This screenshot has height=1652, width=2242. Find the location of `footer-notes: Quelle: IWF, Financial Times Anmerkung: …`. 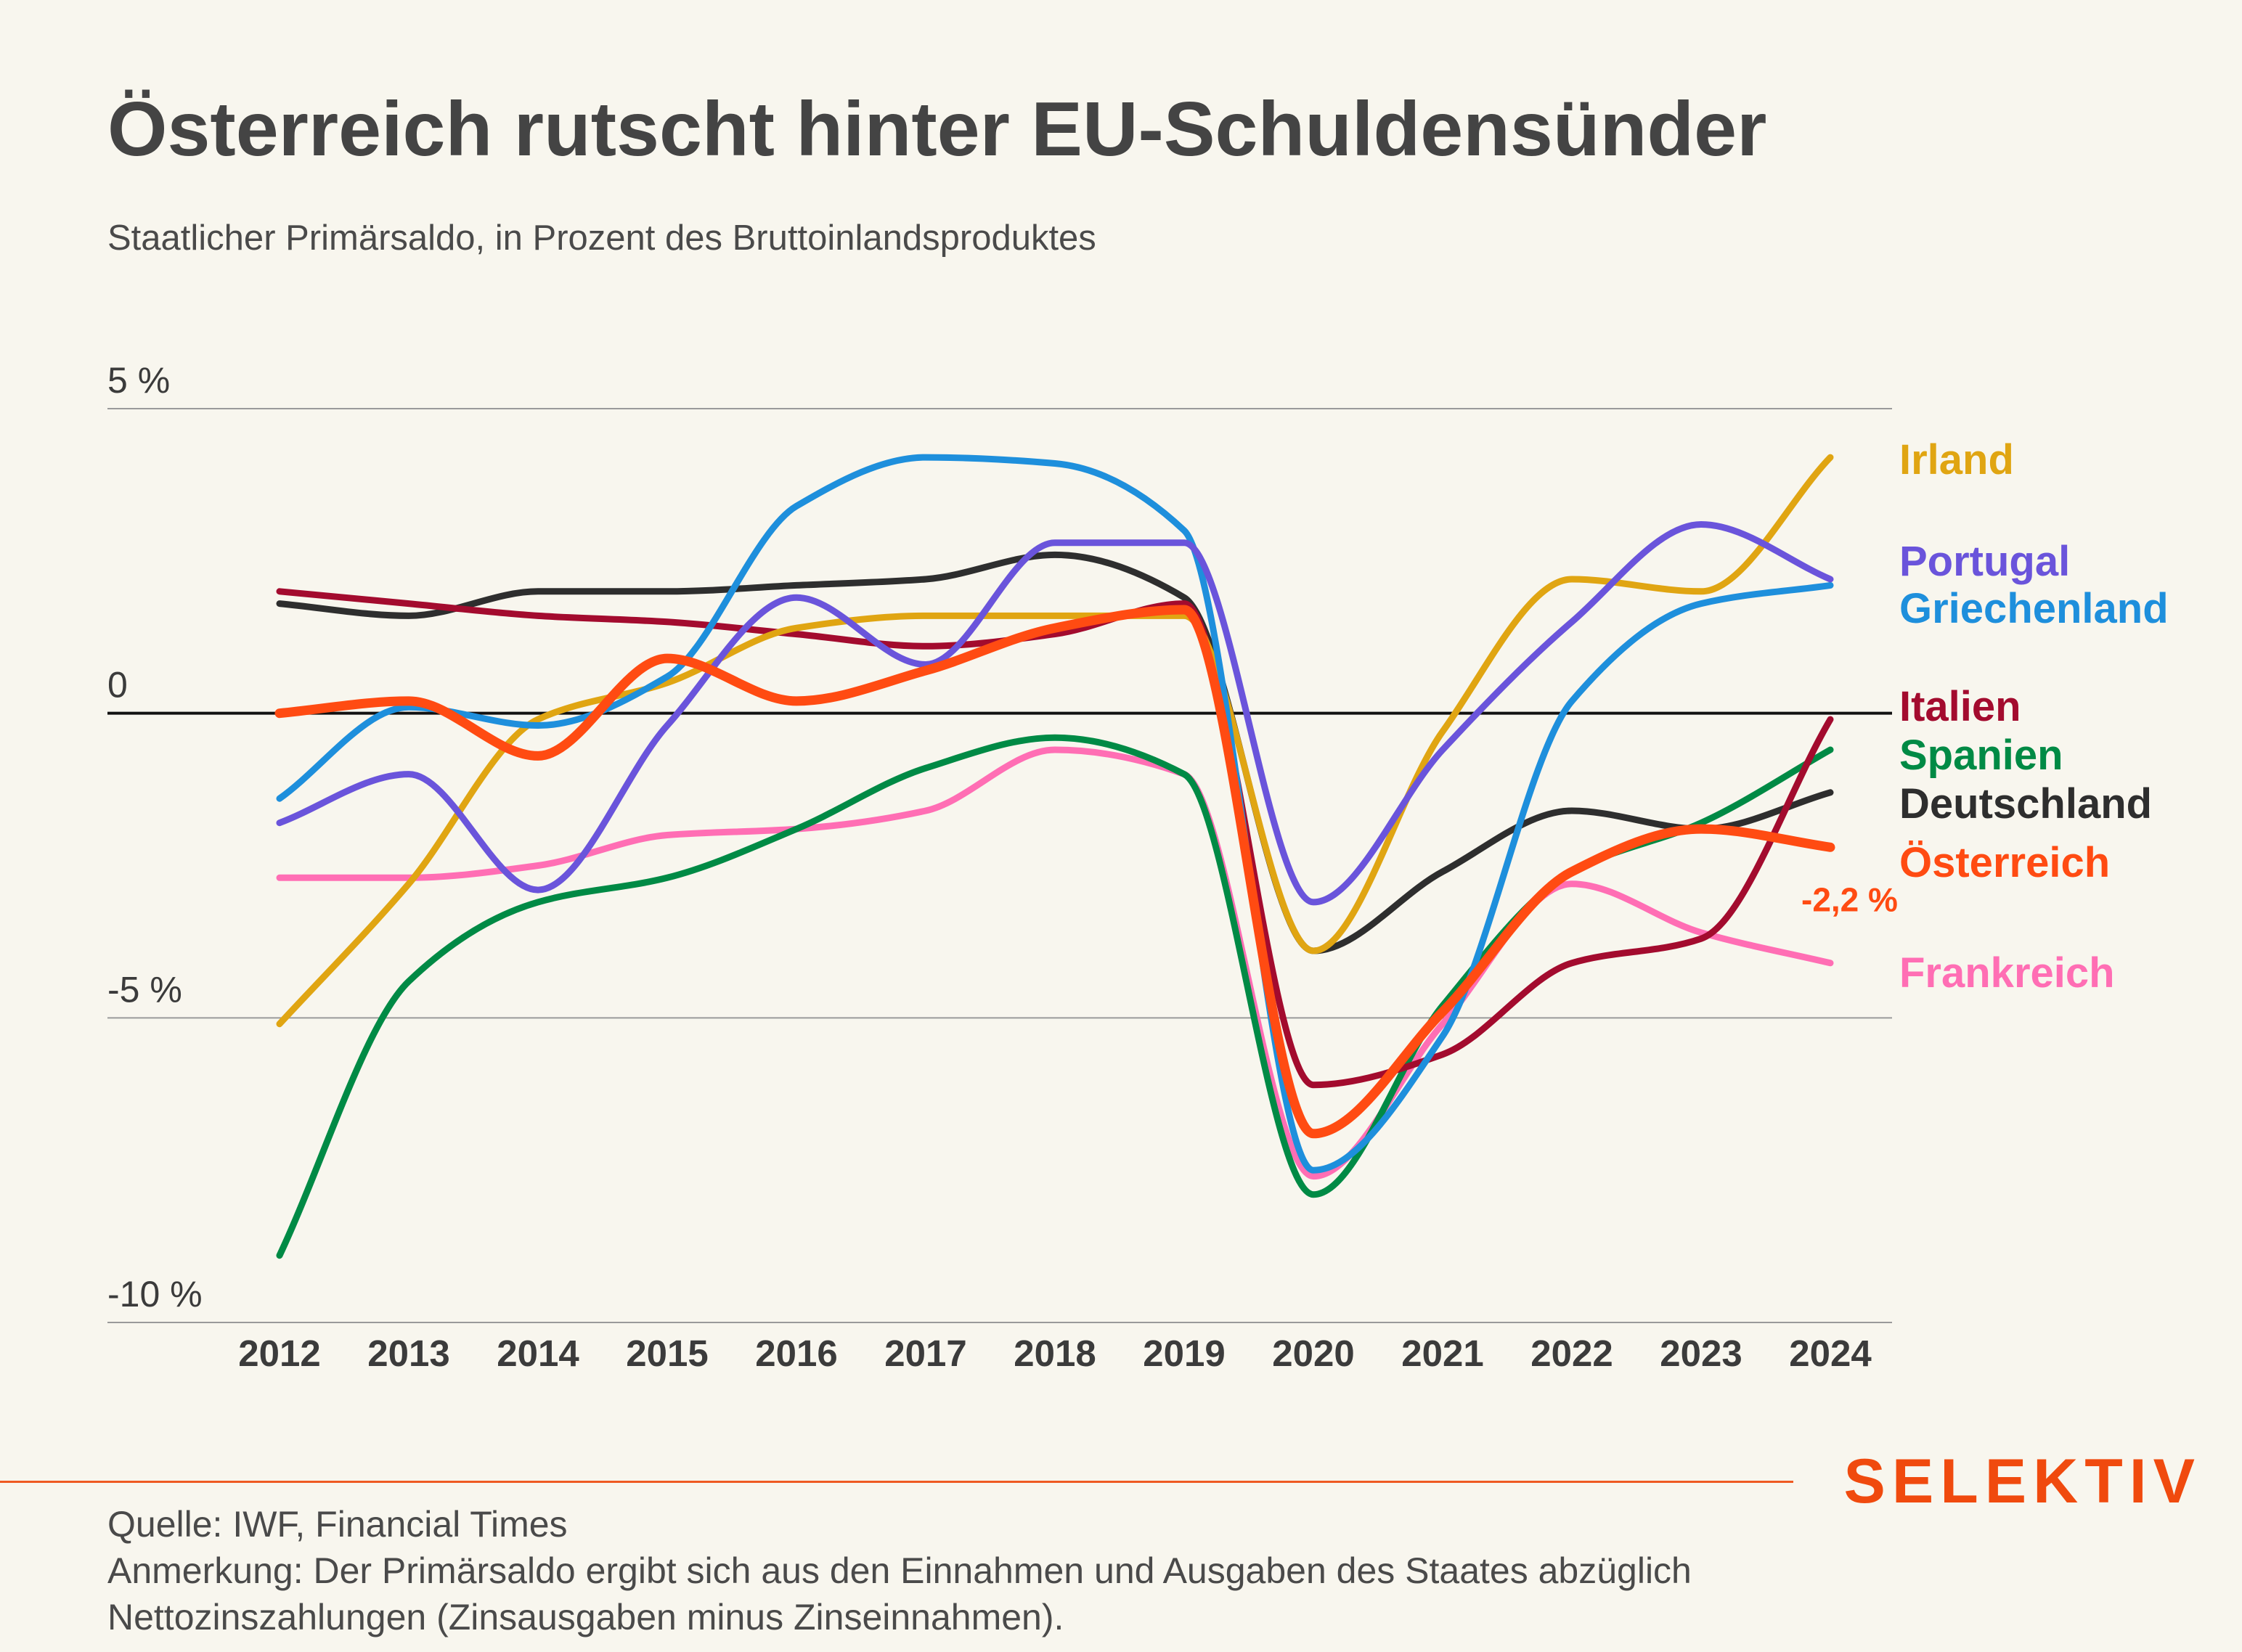

footer-notes: Quelle: IWF, Financial Times Anmerkung: … is located at coordinates (899, 1570).